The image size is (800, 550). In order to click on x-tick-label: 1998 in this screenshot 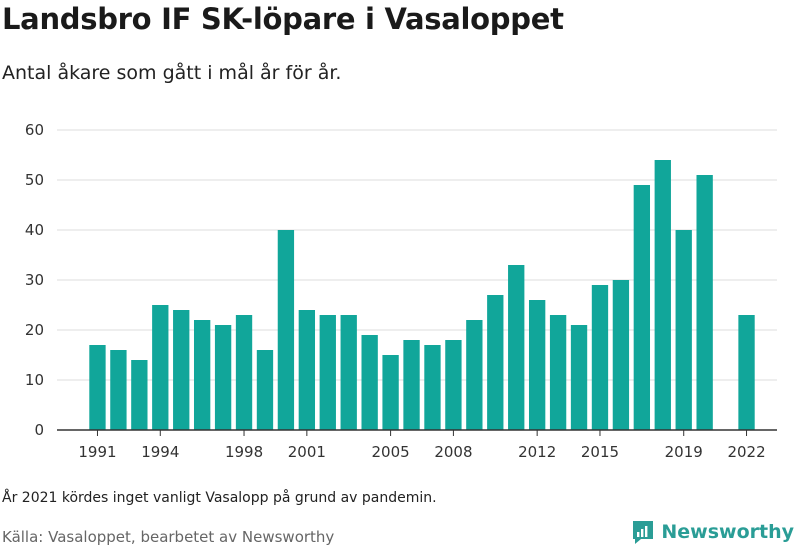, I will do `click(244, 452)`.